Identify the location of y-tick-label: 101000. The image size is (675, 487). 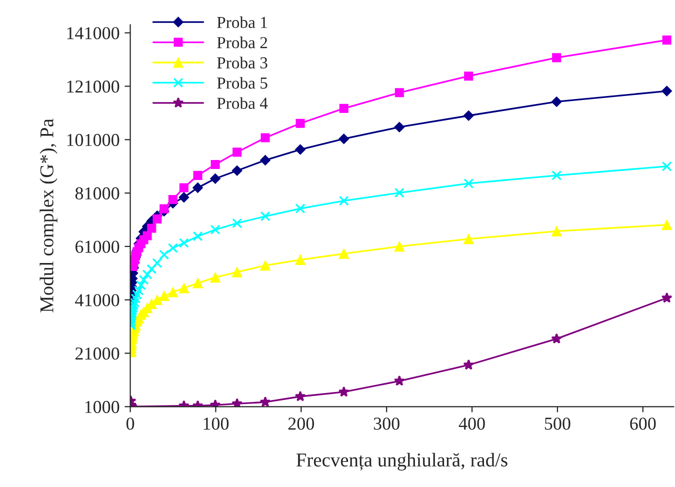
(93, 140).